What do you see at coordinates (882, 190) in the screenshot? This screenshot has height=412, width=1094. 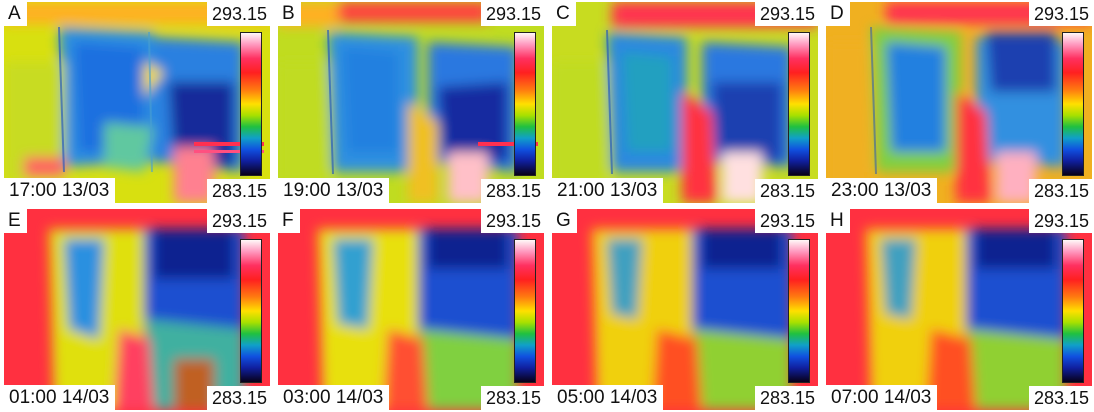 I see `timestamp-d: 23:00 13/03` at bounding box center [882, 190].